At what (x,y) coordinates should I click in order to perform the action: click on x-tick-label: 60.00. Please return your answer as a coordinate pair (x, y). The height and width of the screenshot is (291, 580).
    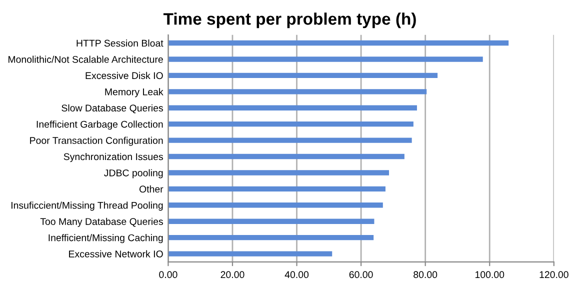
    Looking at the image, I should click on (361, 274).